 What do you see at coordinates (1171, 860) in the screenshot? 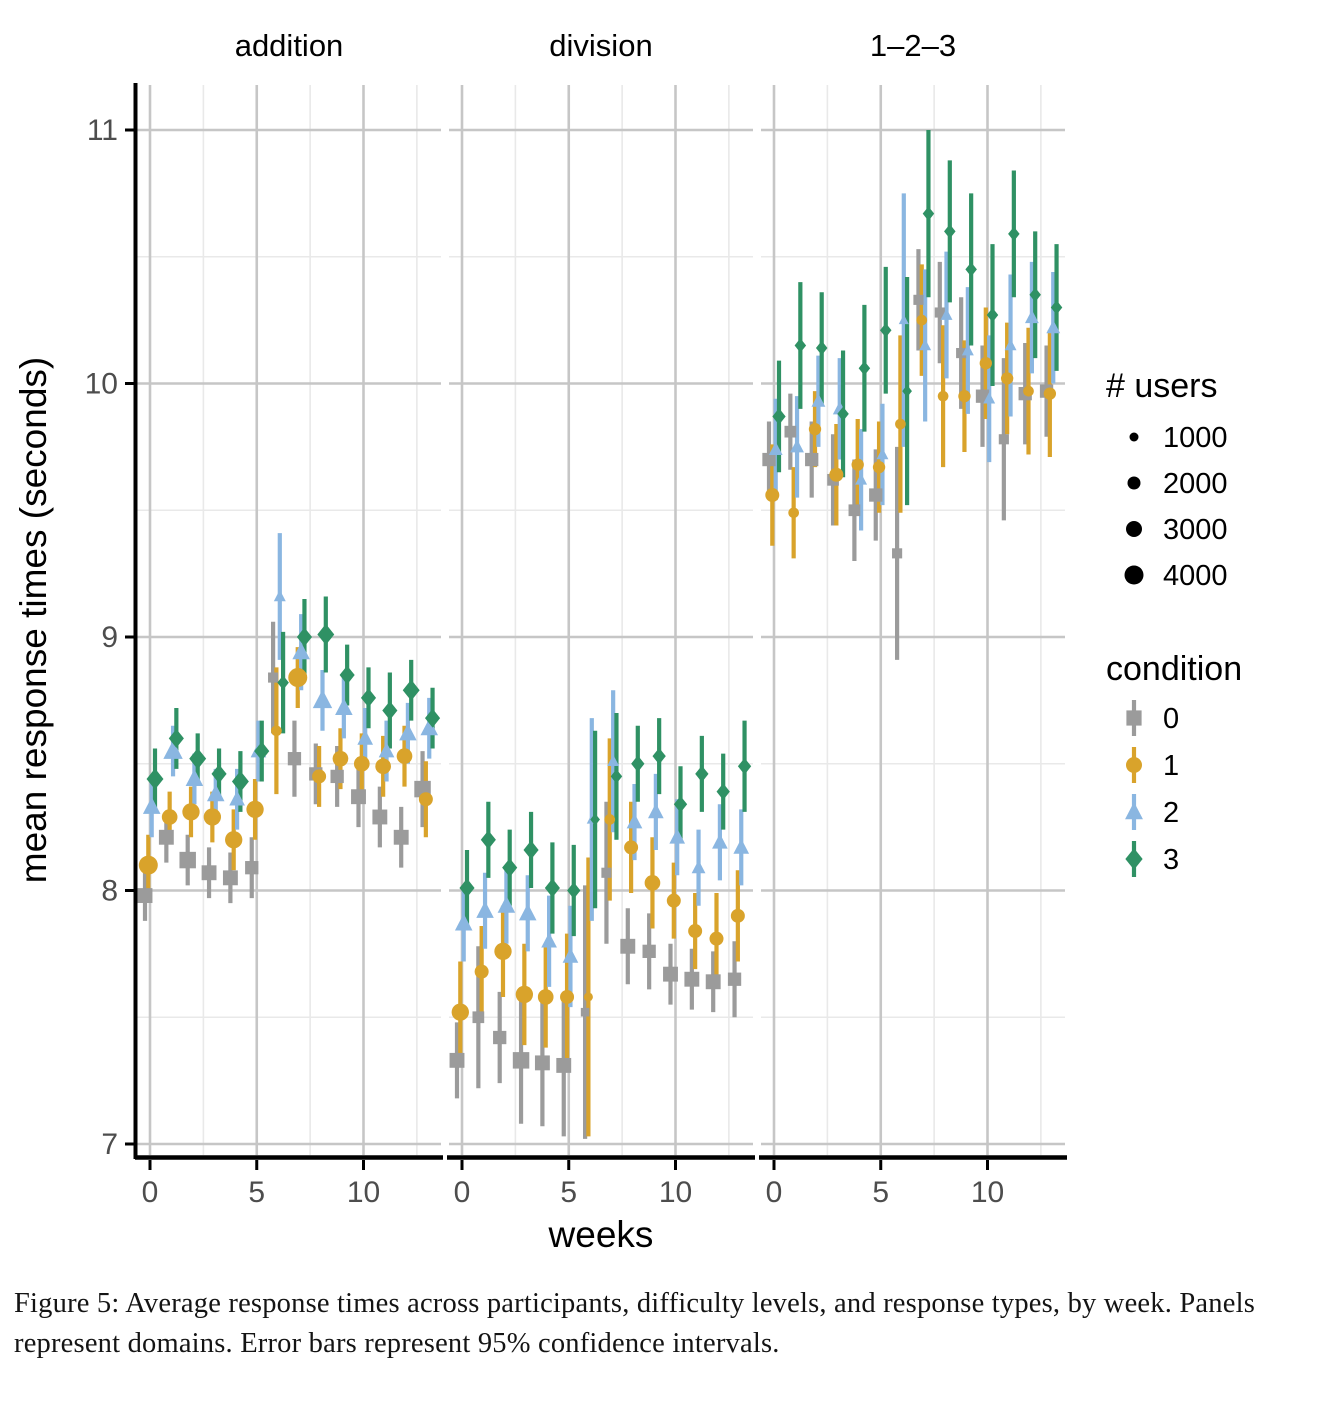
I see `legend-condition-label: 3` at bounding box center [1171, 860].